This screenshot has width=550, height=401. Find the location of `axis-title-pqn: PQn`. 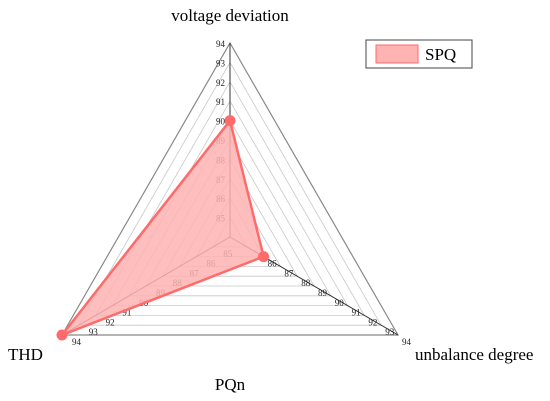

axis-title-pqn: PQn is located at coordinates (230, 384).